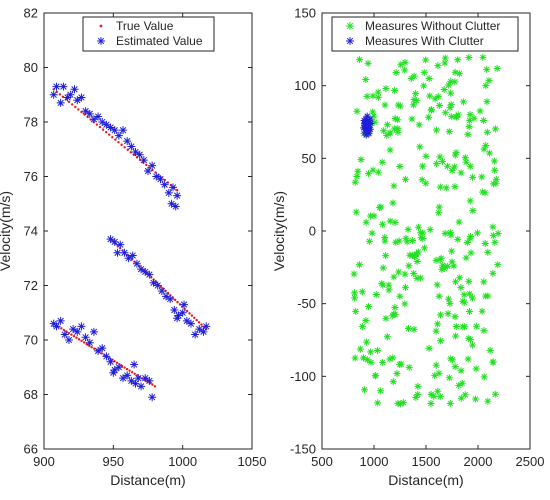  What do you see at coordinates (150, 41) in the screenshot?
I see `left-legend-item: Estimated Value` at bounding box center [150, 41].